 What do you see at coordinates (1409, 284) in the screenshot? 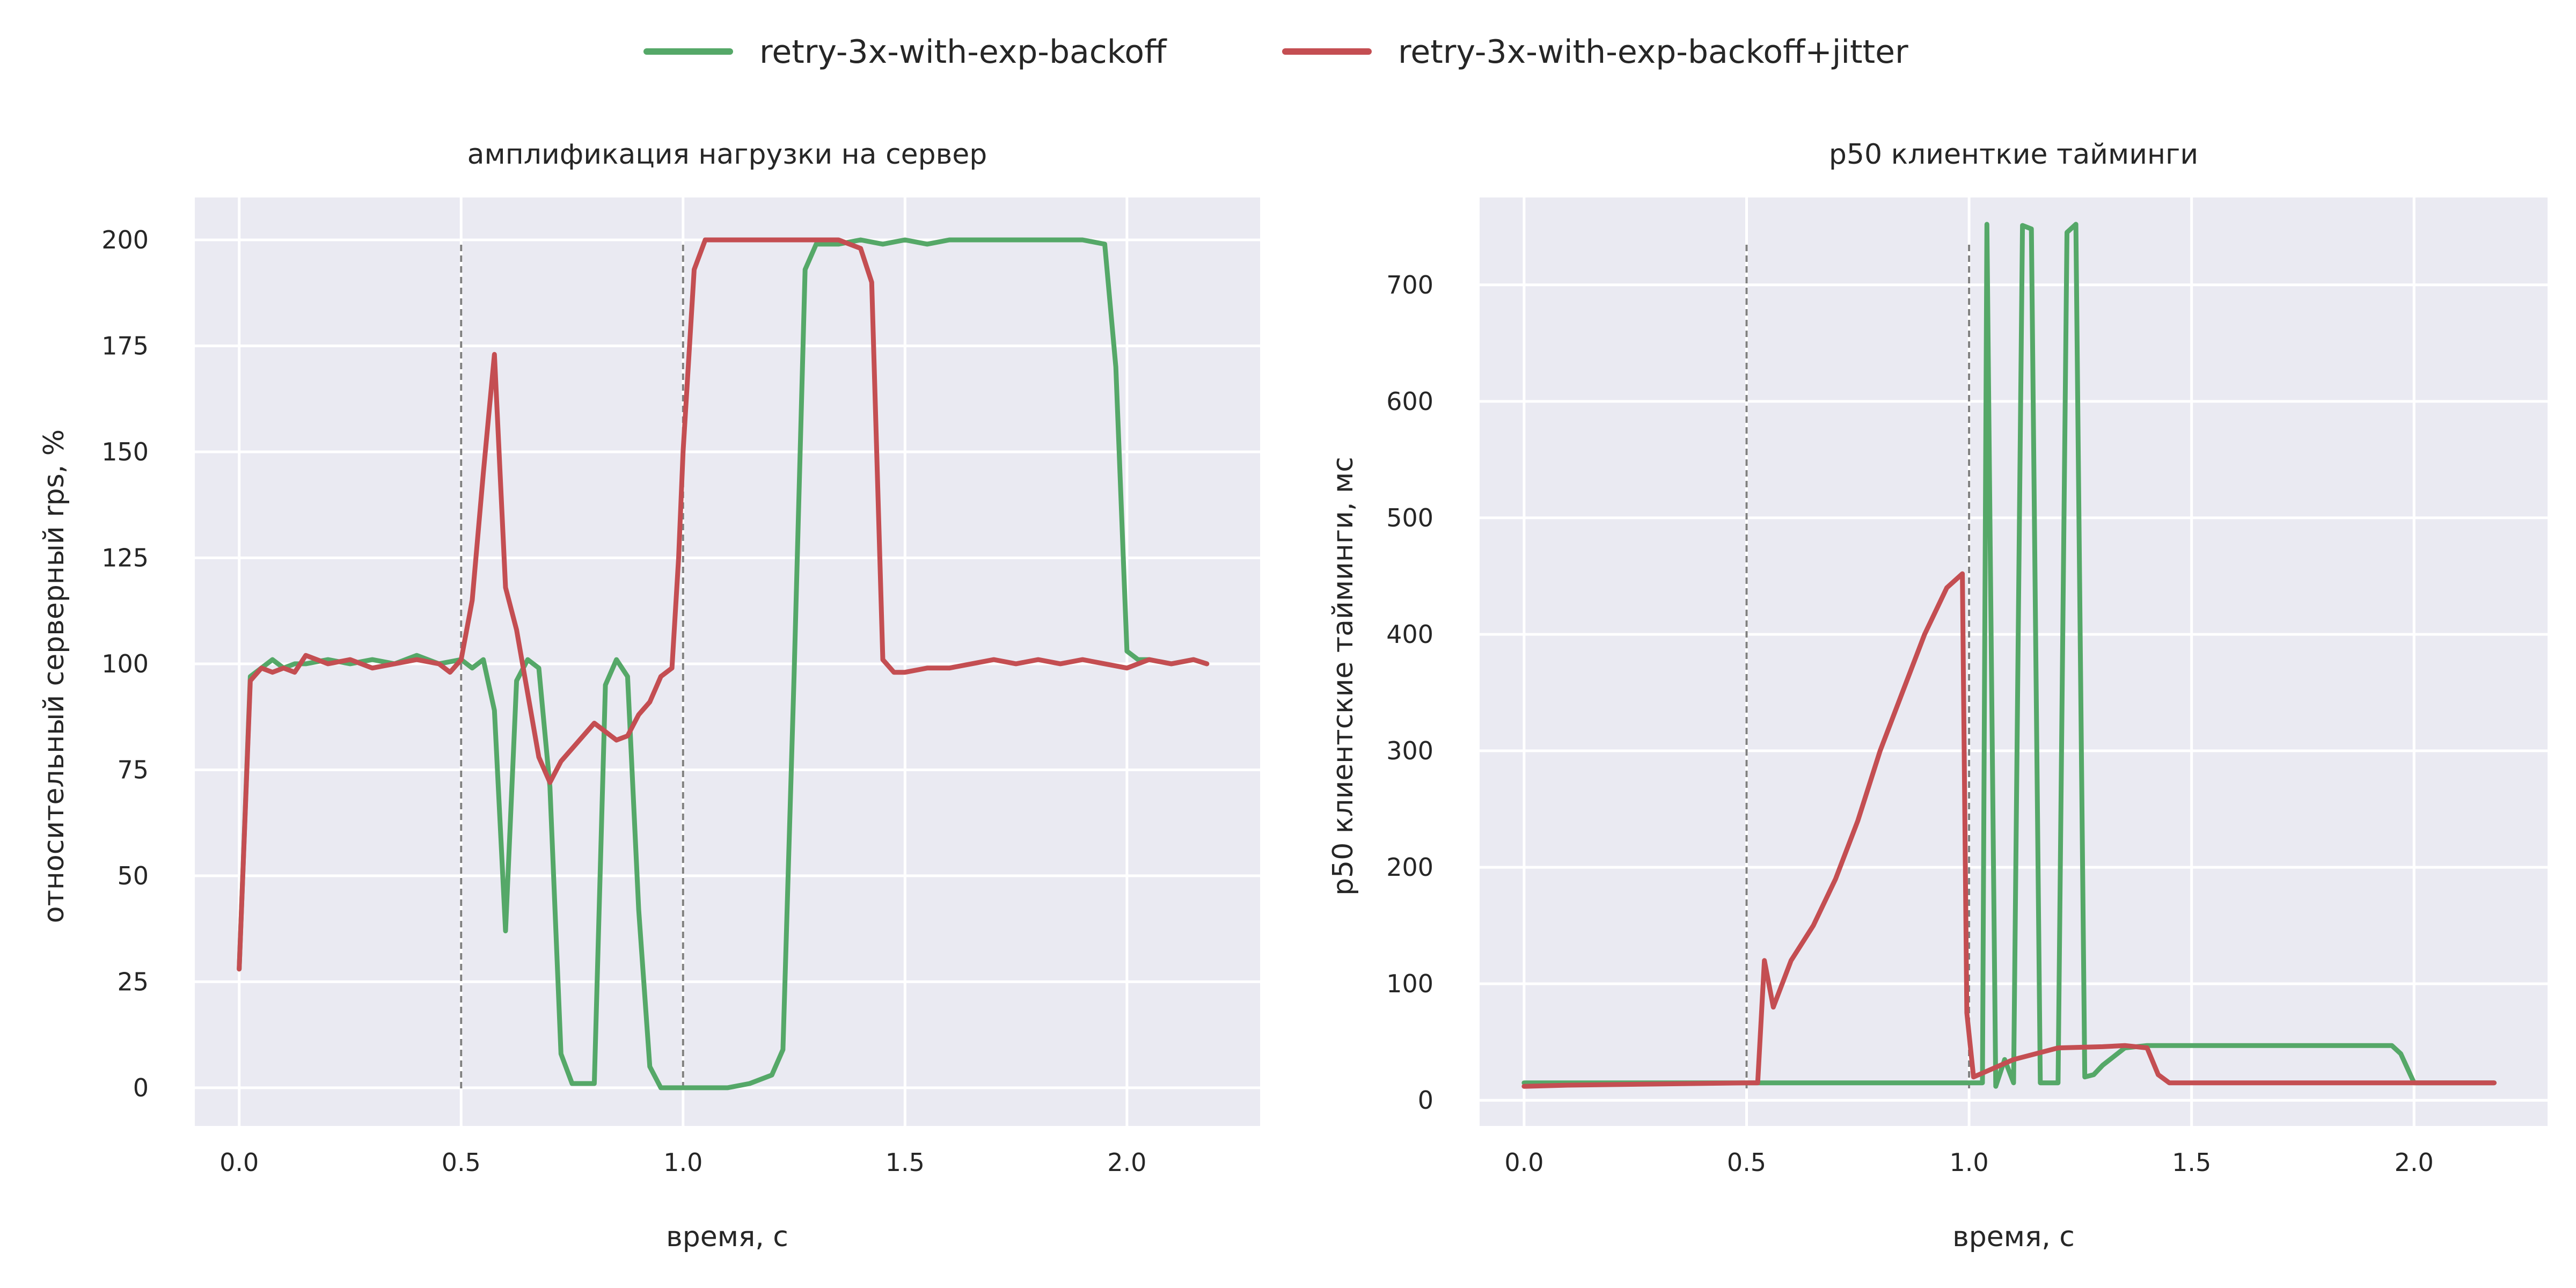
I see `right-ytick-label: 700` at bounding box center [1409, 284].